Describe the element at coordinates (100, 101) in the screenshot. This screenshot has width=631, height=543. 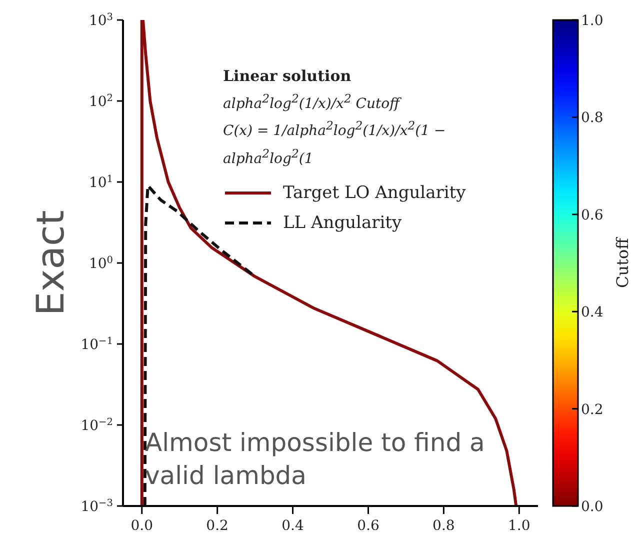
I see `y-tick-label: 10$^{2}$` at that location.